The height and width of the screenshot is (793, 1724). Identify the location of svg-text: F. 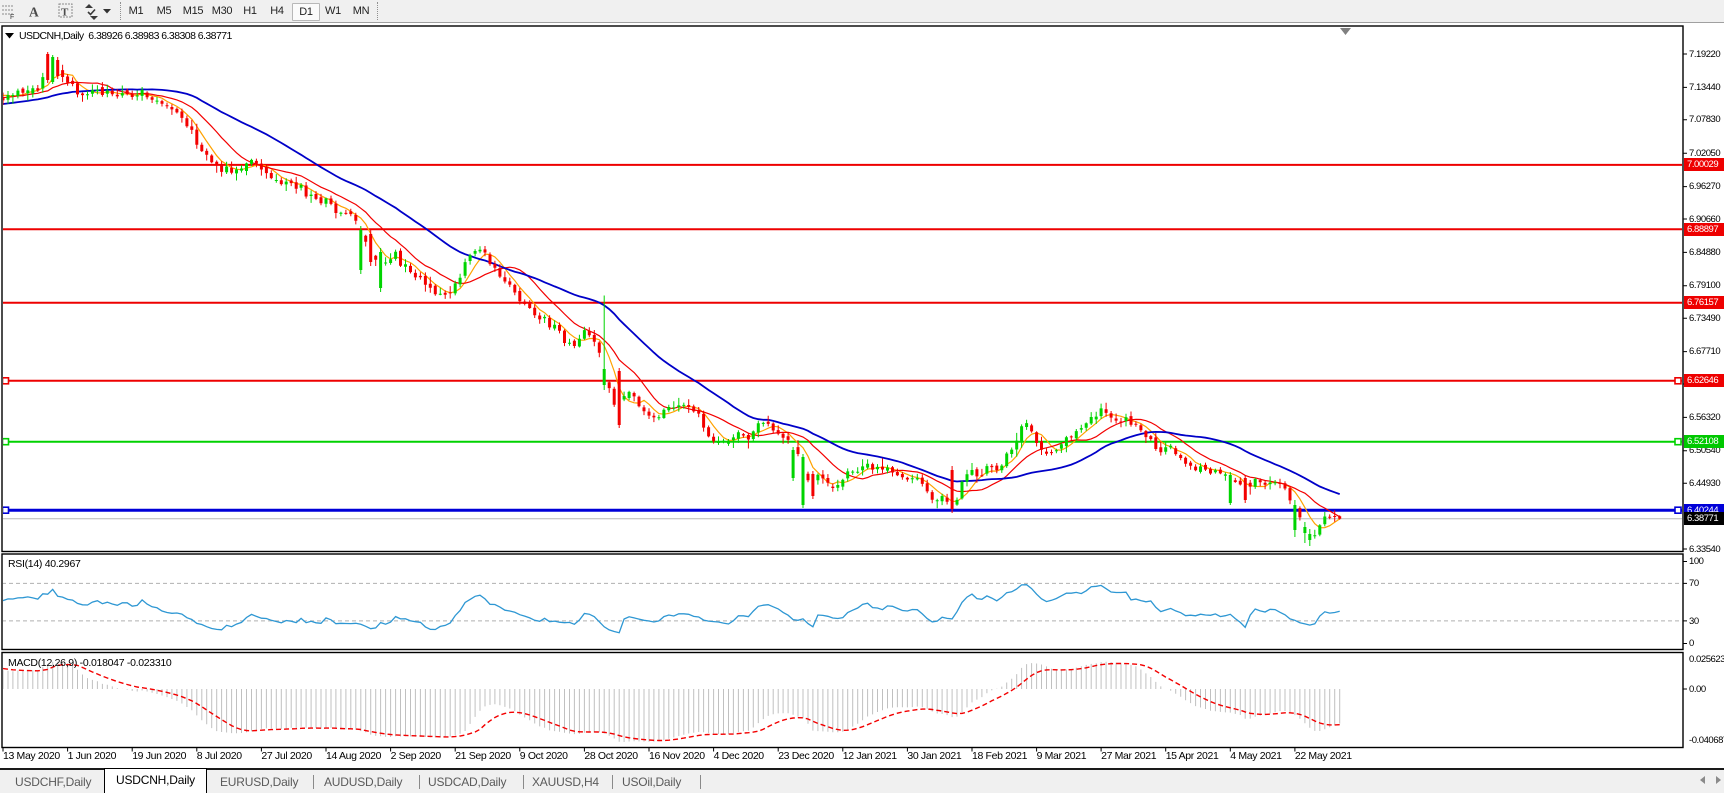
(12, 17).